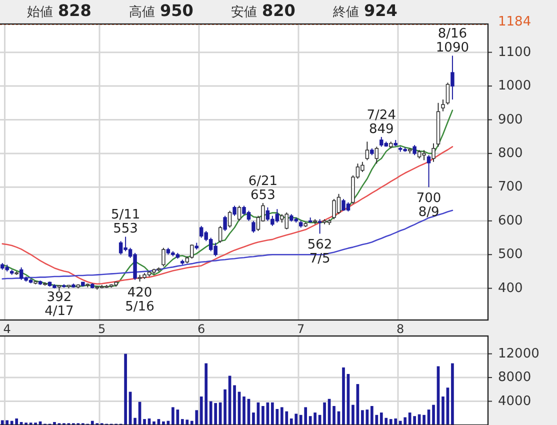 This screenshot has height=425, width=557. Describe the element at coordinates (515, 378) in the screenshot. I see `y-tick-label: 8000` at that location.